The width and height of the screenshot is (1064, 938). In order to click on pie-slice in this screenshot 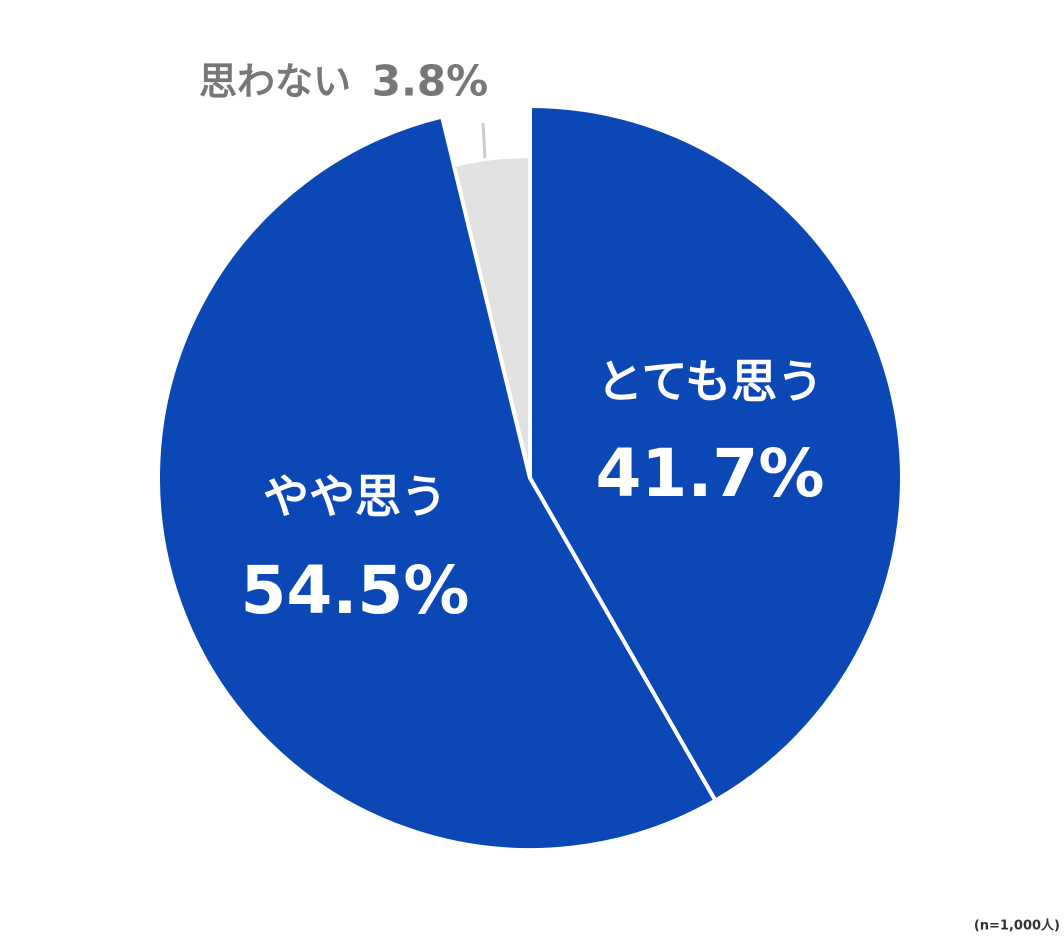, I will do `click(491, 317)`.